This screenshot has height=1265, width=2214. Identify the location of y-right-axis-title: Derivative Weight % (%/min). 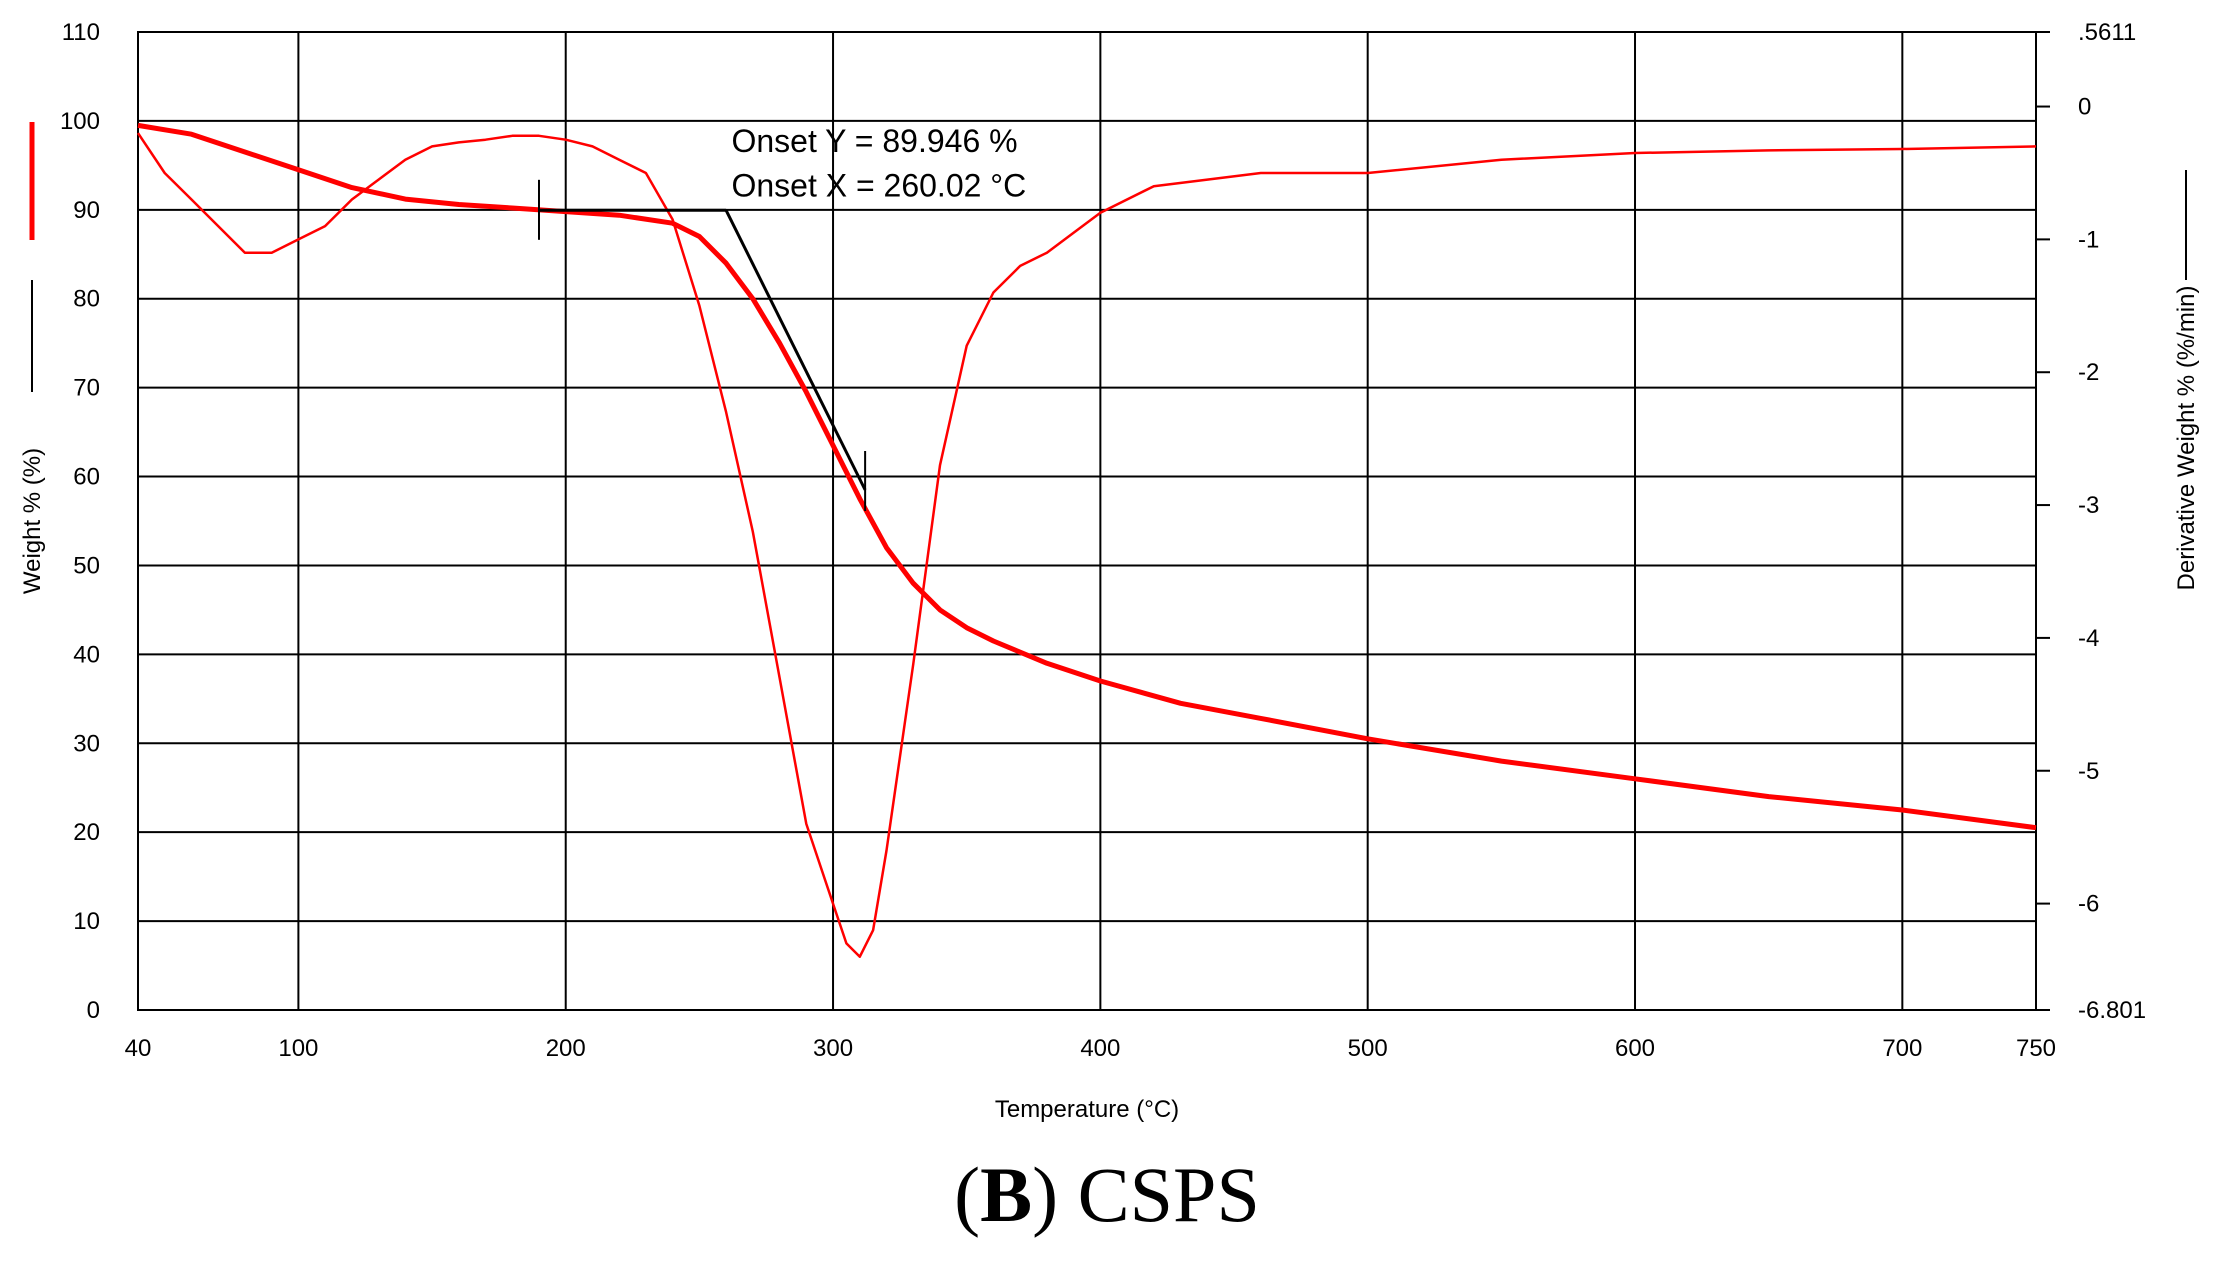
(2186, 438).